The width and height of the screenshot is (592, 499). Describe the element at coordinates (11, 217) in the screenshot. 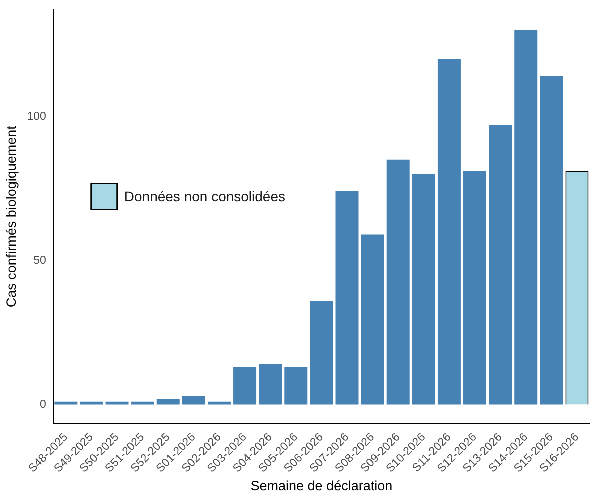

I see `y-axis-title: Cas confirmés biologiquement` at that location.